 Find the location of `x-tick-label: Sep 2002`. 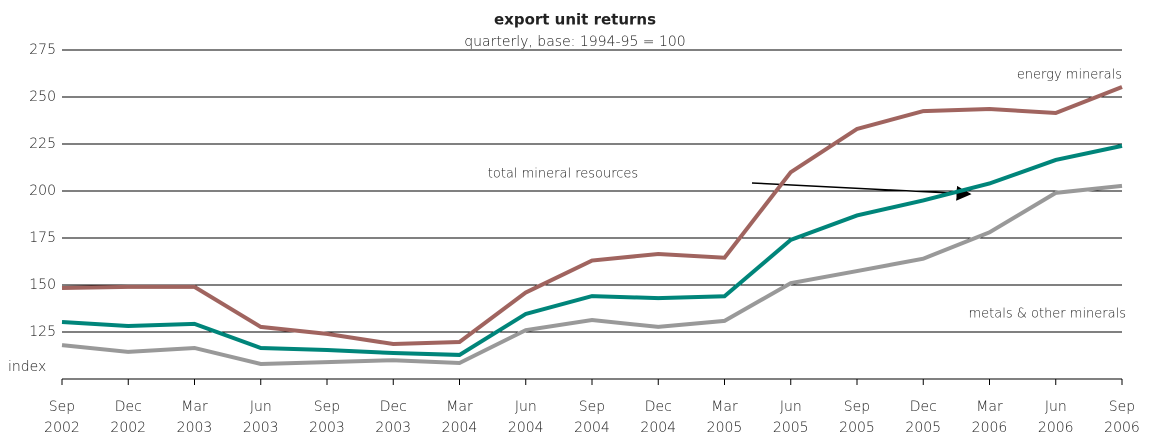

x-tick-label: Sep 2002 is located at coordinates (62, 417).